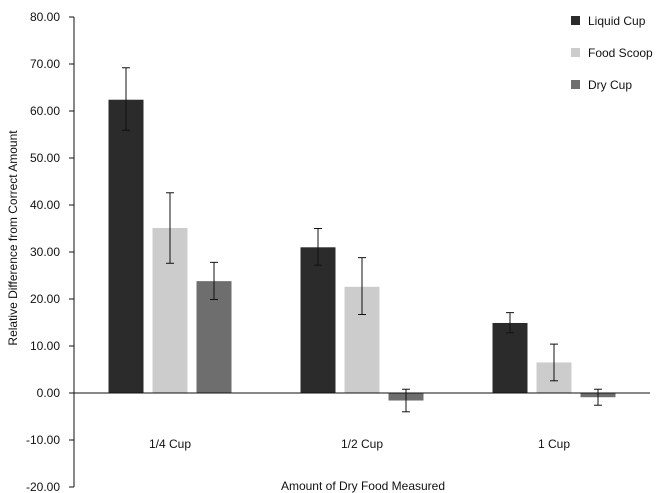  What do you see at coordinates (45, 158) in the screenshot?
I see `y-tick-label: 50.00` at bounding box center [45, 158].